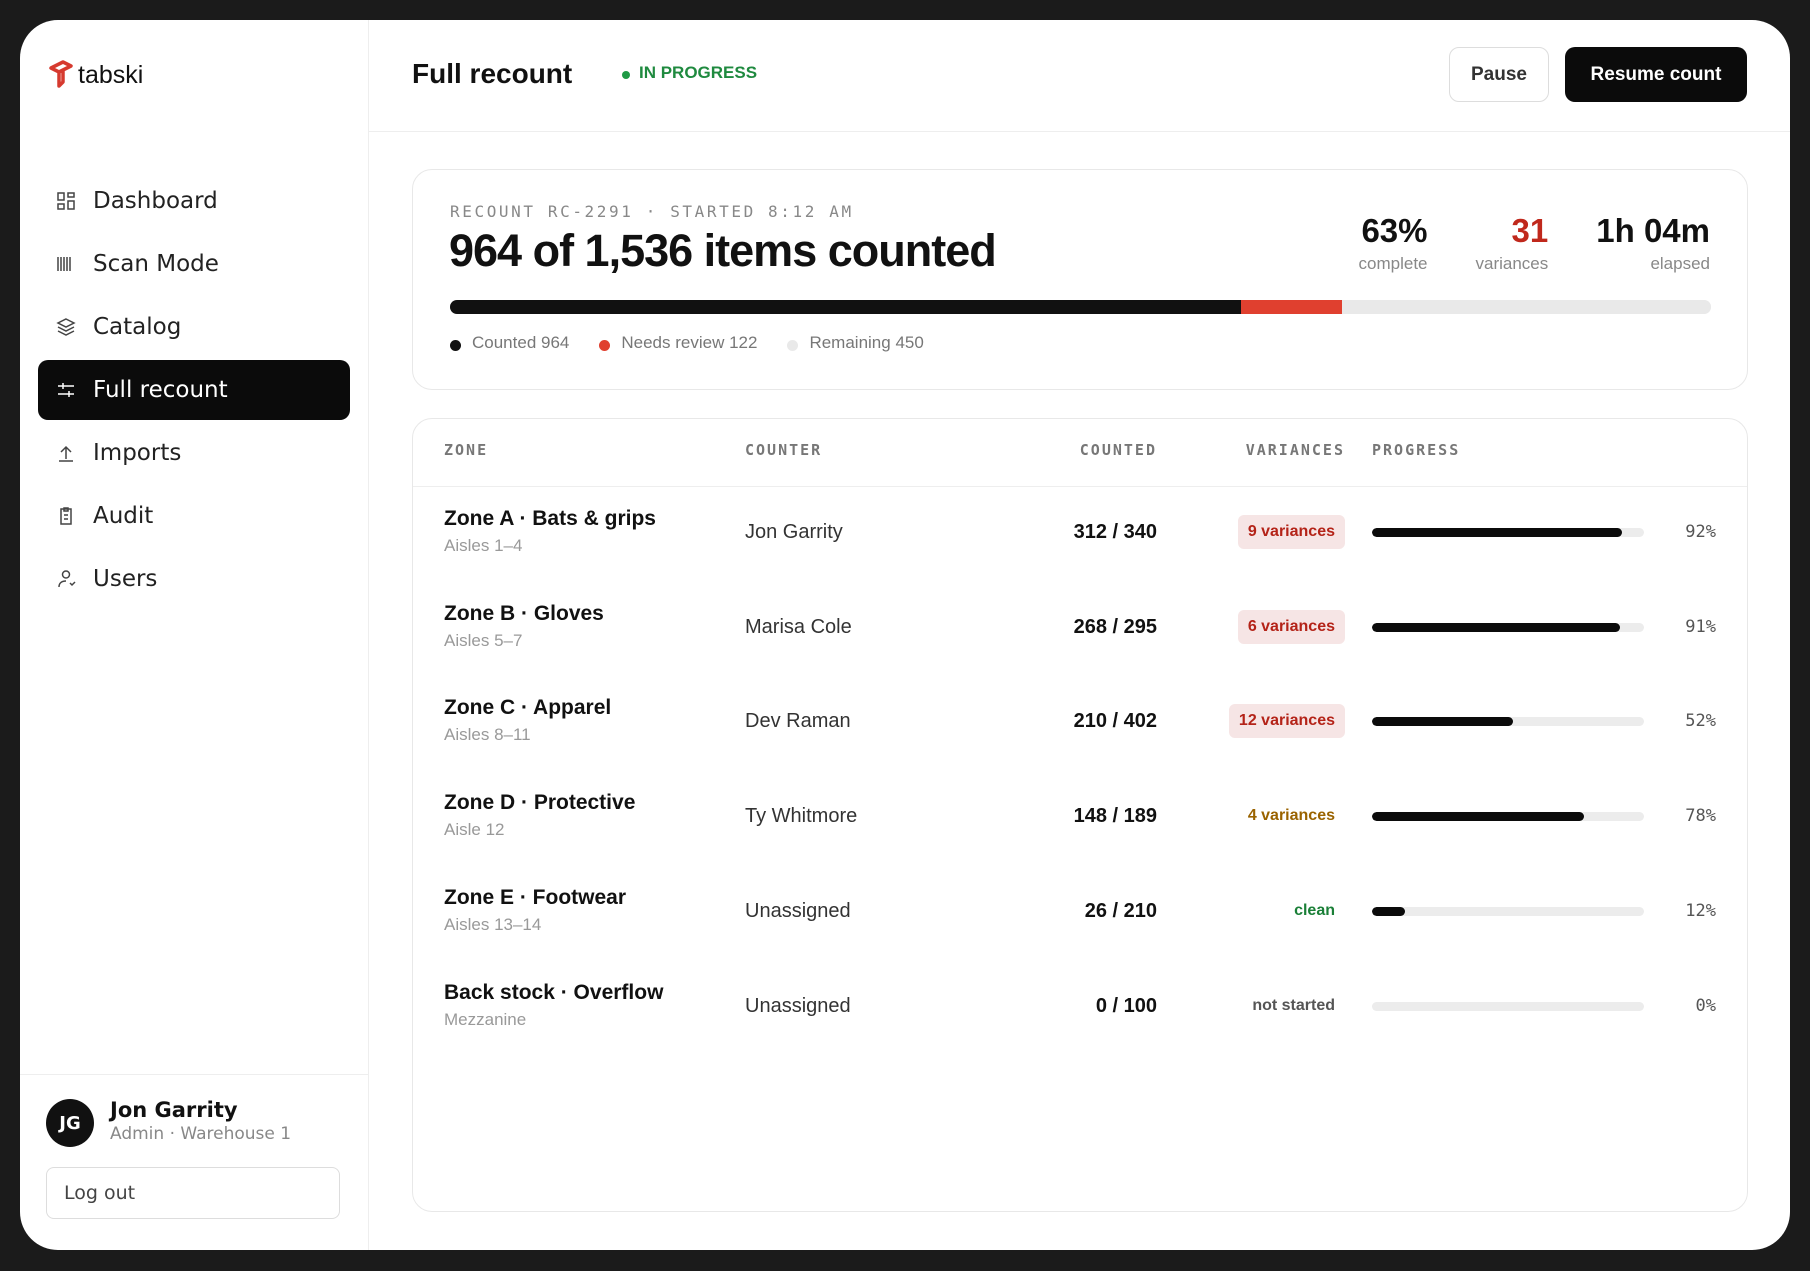 This screenshot has height=1271, width=1810. Describe the element at coordinates (1291, 532) in the screenshot. I see `variance-badge: 9 variances` at that location.